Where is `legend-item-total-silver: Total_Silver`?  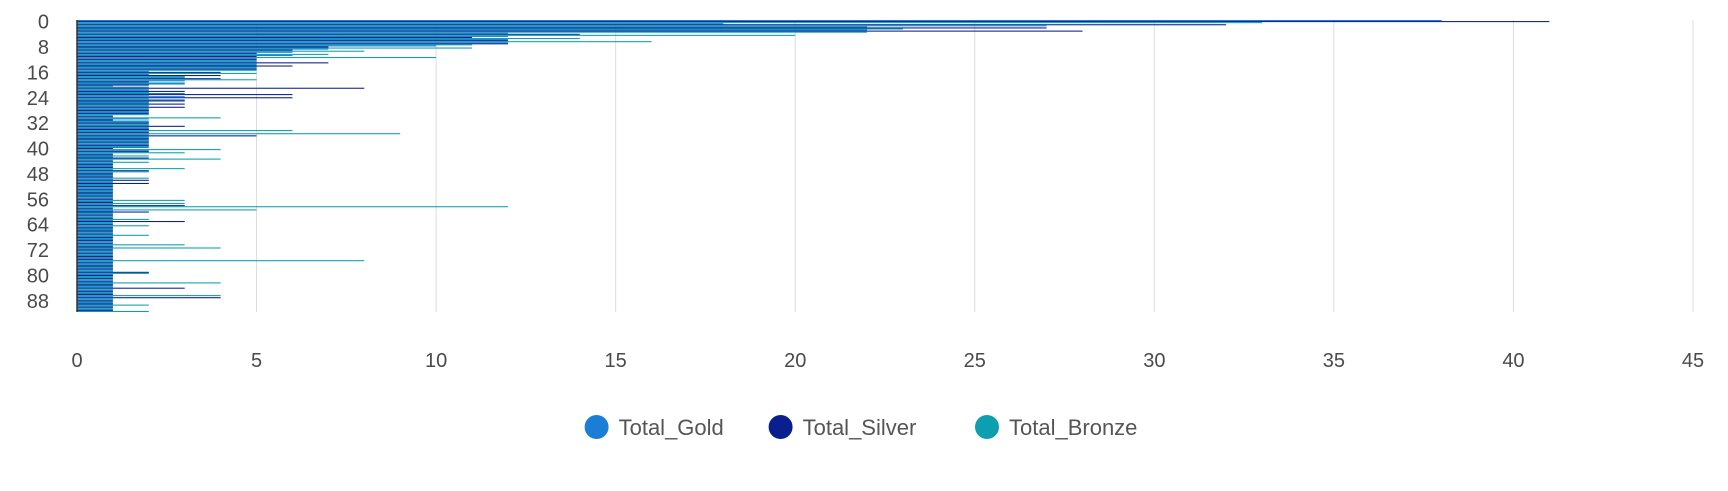 legend-item-total-silver: Total_Silver is located at coordinates (842, 427).